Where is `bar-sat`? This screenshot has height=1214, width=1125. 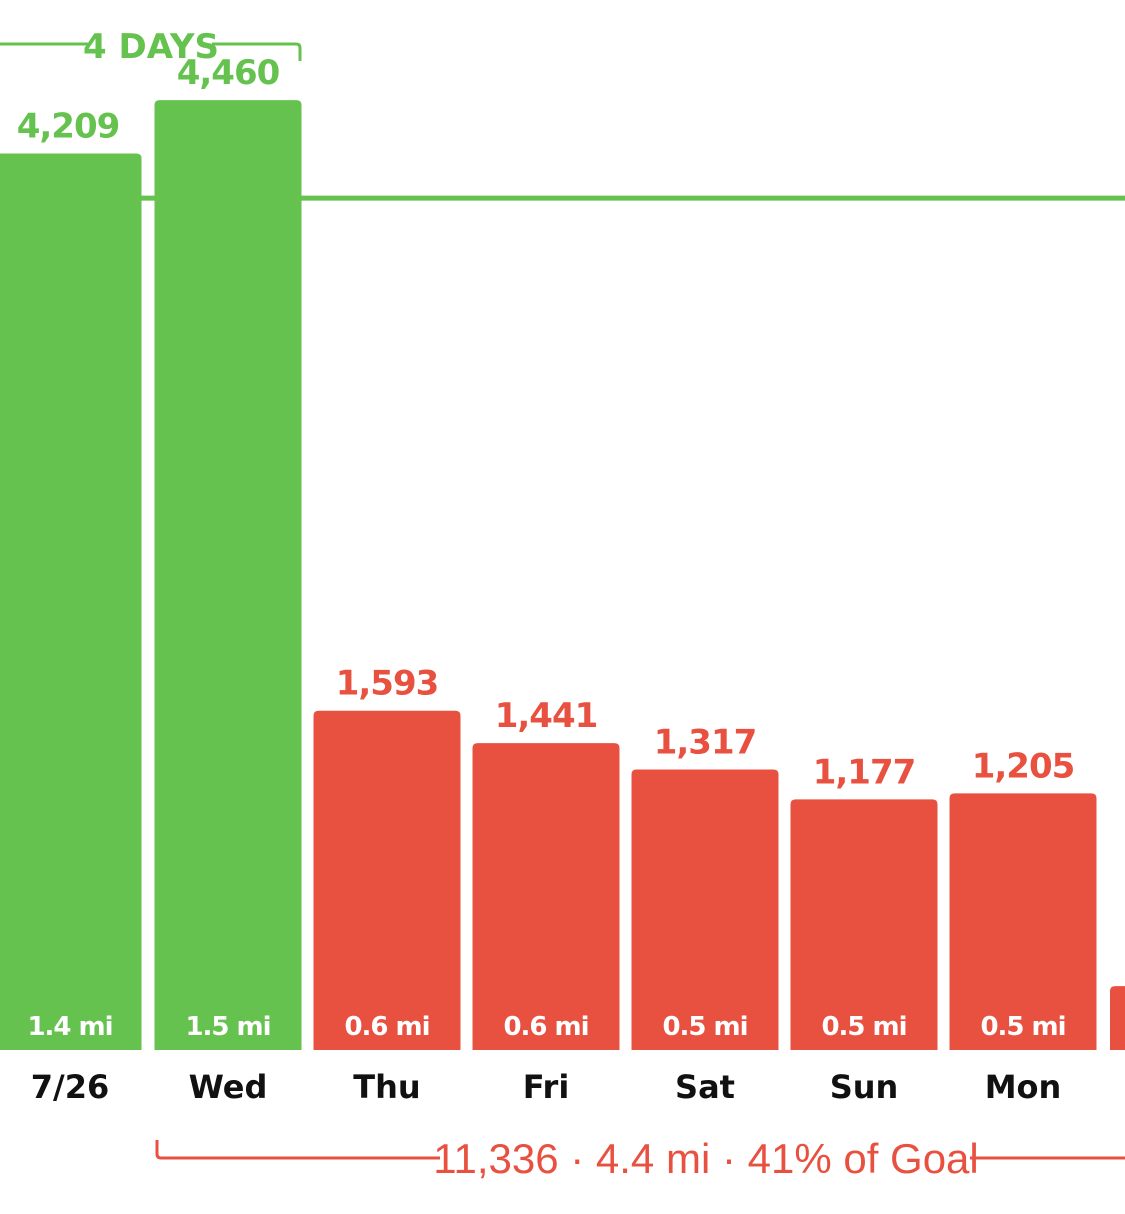 bar-sat is located at coordinates (705, 909).